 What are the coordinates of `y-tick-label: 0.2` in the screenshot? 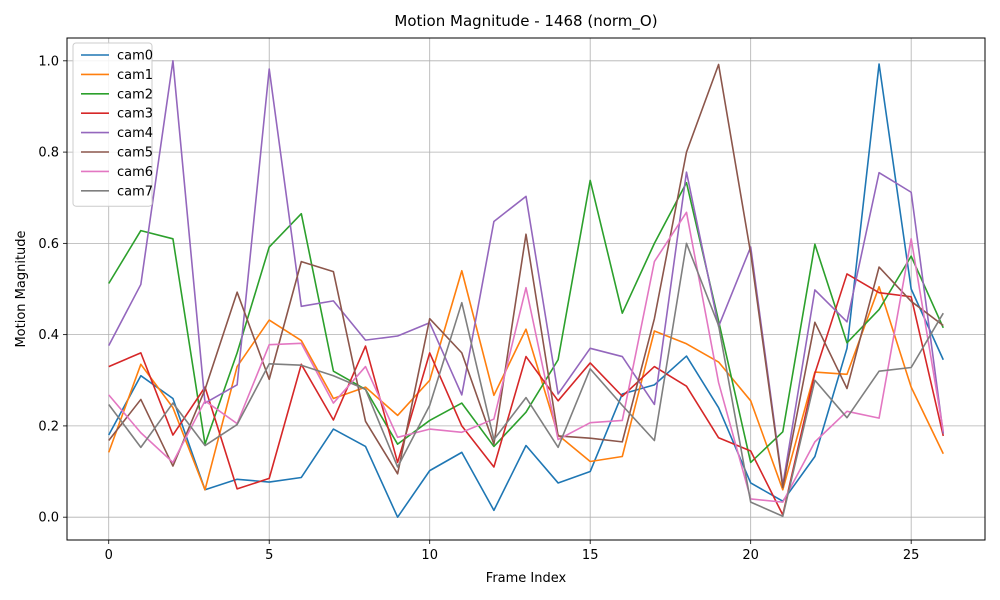 It's located at (48, 426).